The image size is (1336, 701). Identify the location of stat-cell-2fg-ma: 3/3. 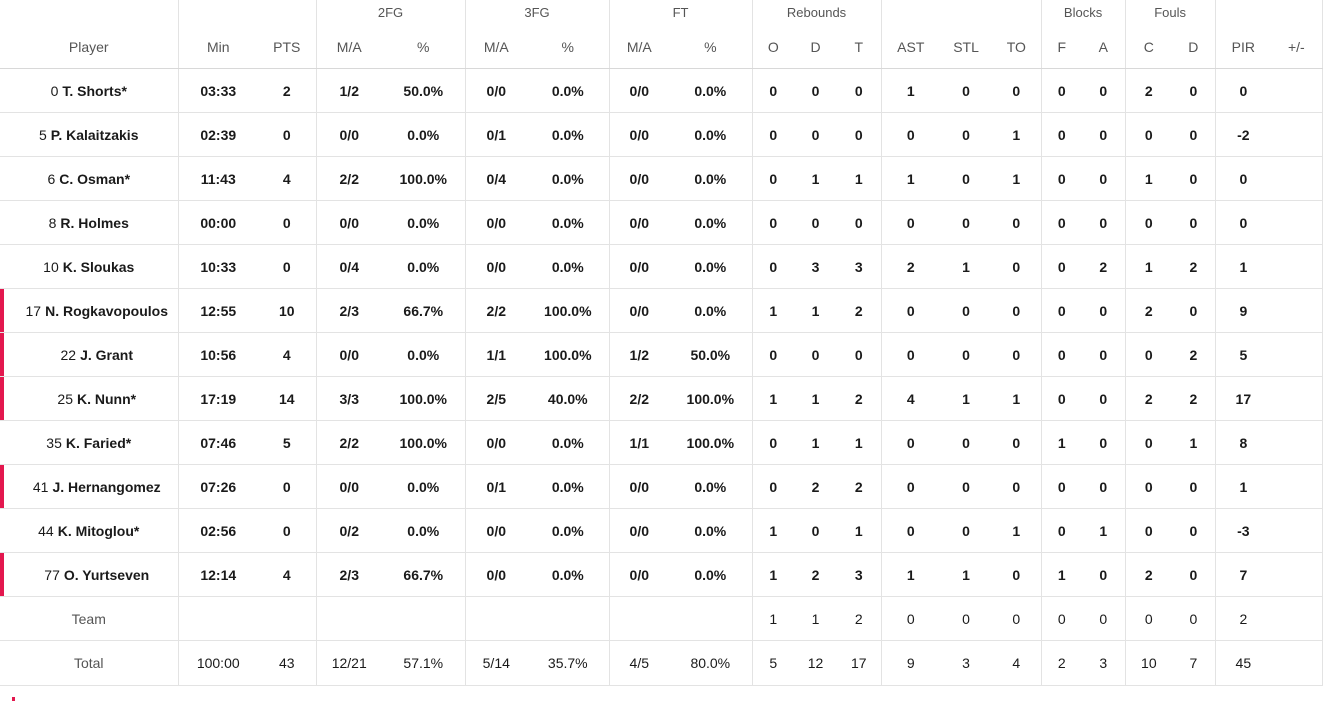
(349, 398).